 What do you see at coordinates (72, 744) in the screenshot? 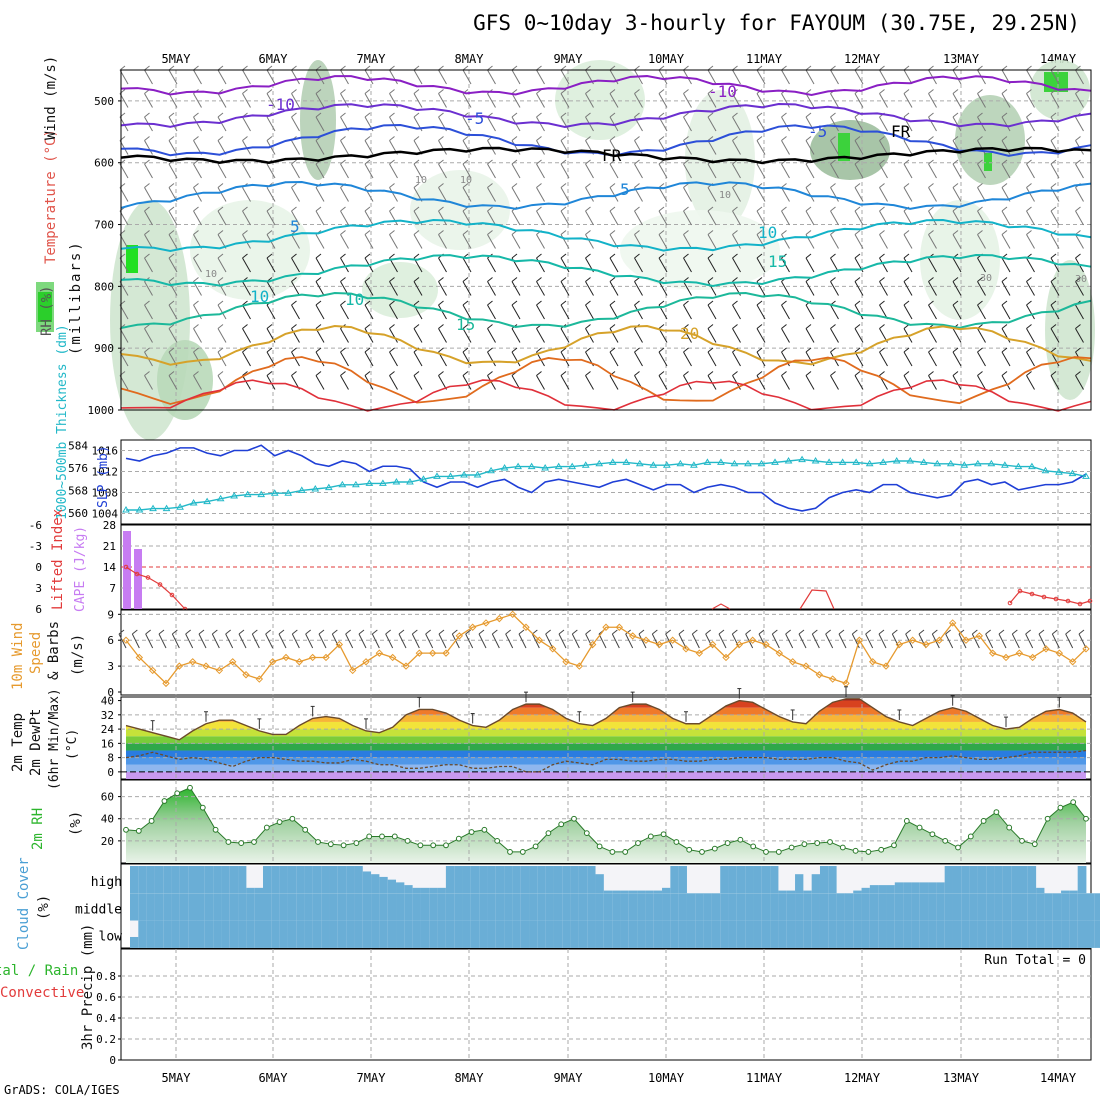
I see `temp2m-ylabel-4: (°C)` at bounding box center [72, 744].